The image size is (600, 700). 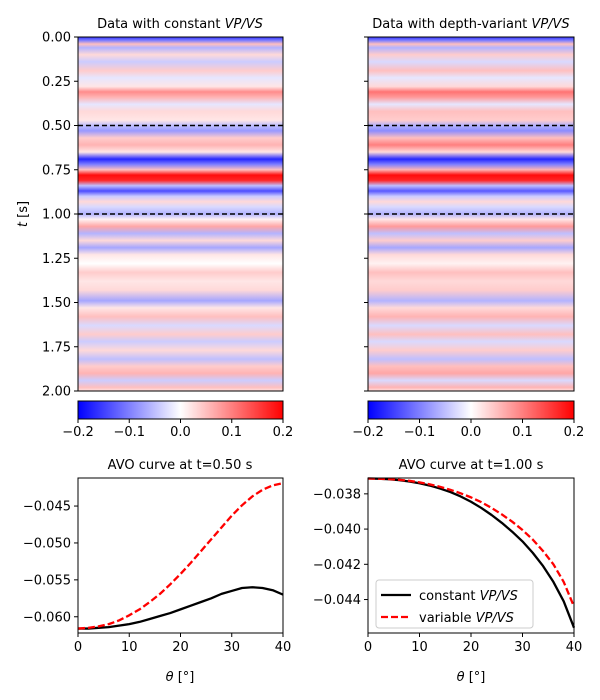 What do you see at coordinates (47, 617) in the screenshot?
I see `y-tick-label: −0.060` at bounding box center [47, 617].